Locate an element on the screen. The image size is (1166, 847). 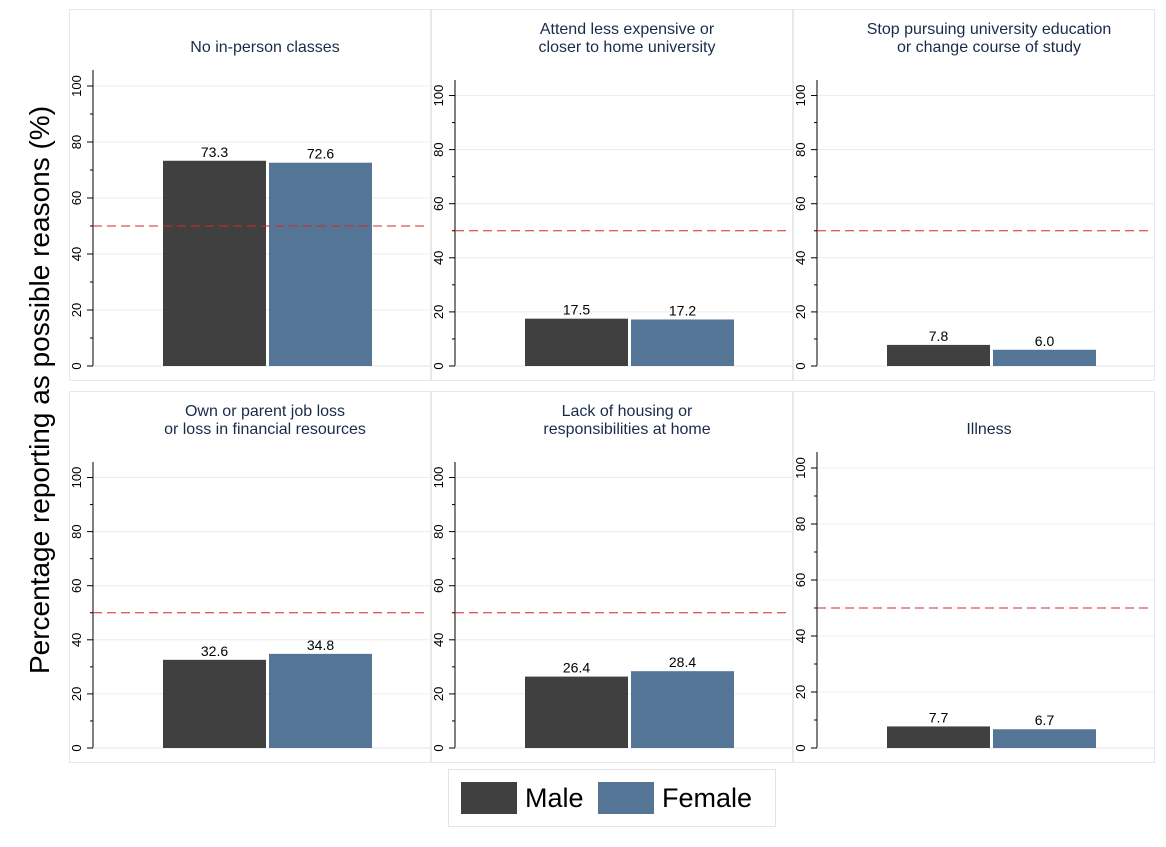
panel-title-line: or change course of study is located at coordinates (989, 47).